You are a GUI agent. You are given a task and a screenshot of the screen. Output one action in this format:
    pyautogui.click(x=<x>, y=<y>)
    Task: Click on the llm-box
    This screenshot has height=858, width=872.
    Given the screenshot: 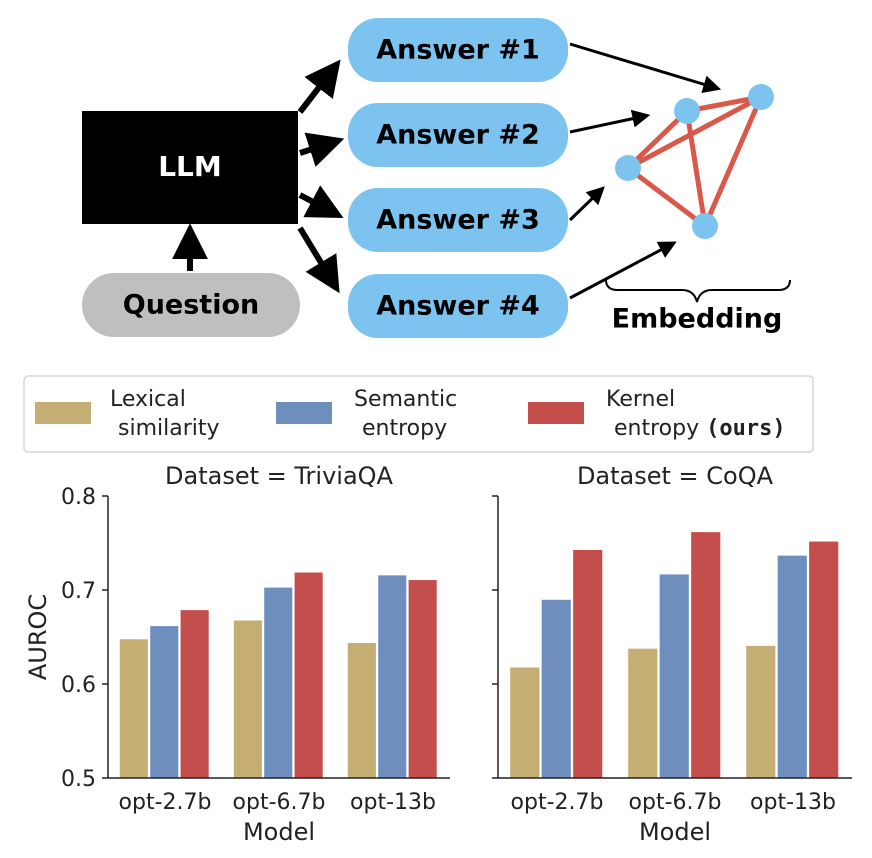 What is the action you would take?
    pyautogui.click(x=190, y=167)
    